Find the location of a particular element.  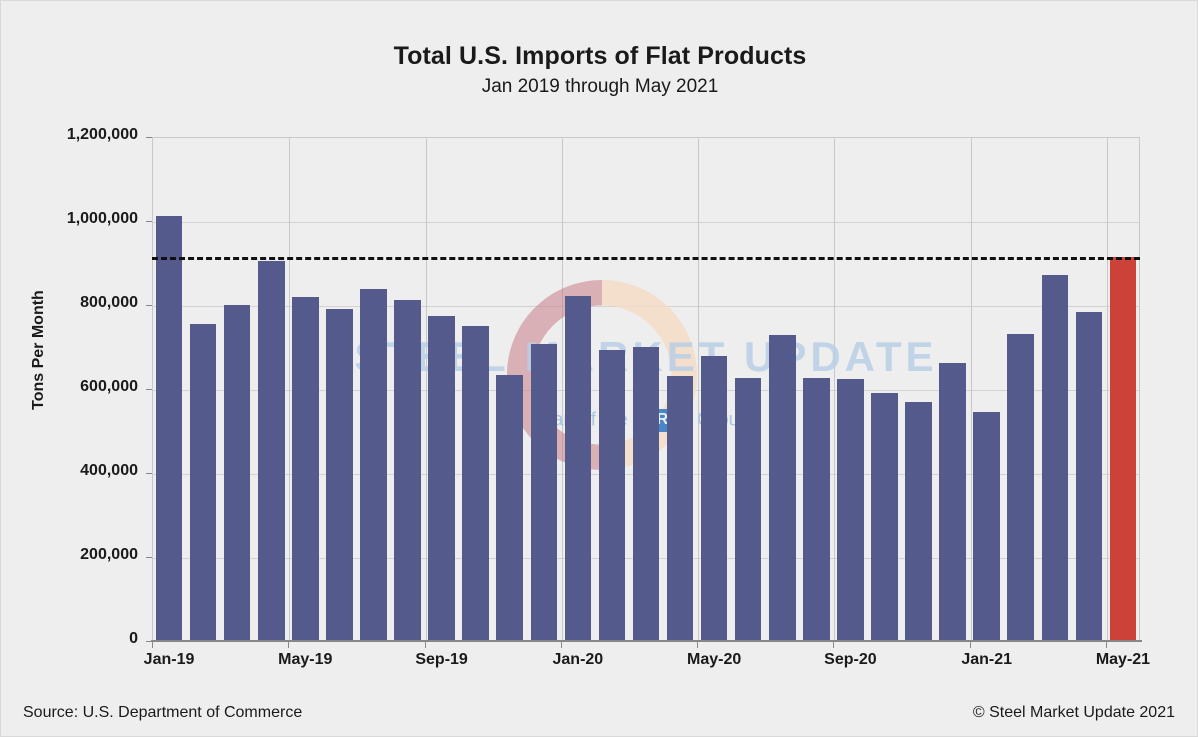

y-tick-label: 600,000 is located at coordinates (109, 386).